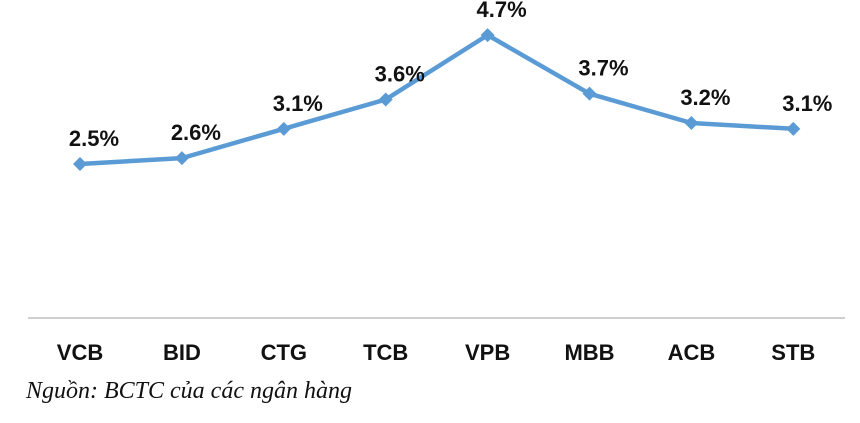 Image resolution: width=860 pixels, height=423 pixels. Describe the element at coordinates (705, 97) in the screenshot. I see `data-label-acb: 3.2%` at that location.